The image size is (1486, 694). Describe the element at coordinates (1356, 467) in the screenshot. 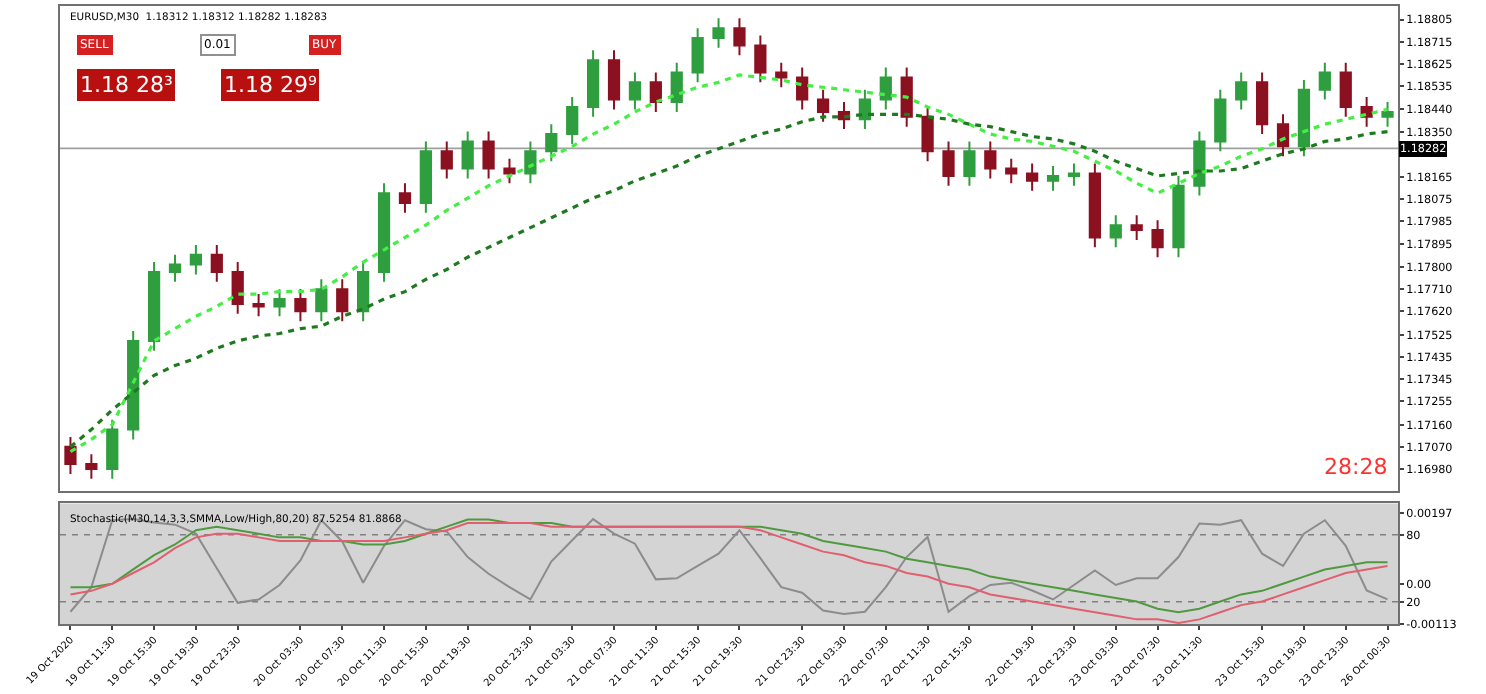

I see `annotation: 28:28` at that location.